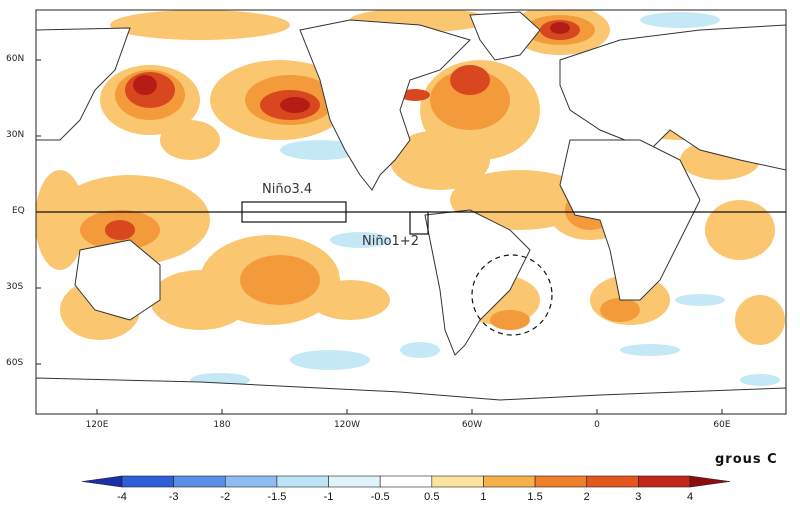  What do you see at coordinates (38, 212) in the screenshot?
I see `lat-ticks` at bounding box center [38, 212].